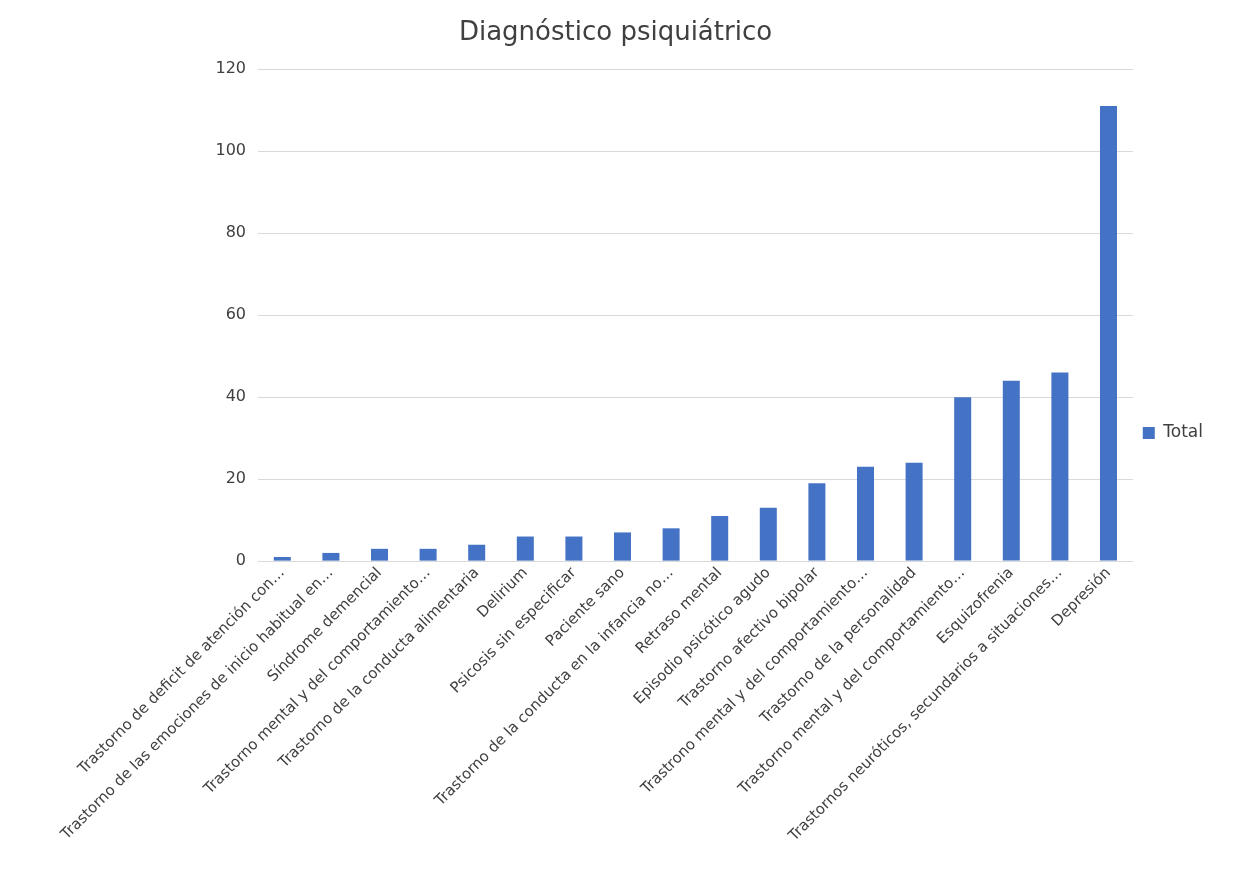  What do you see at coordinates (615, 31) in the screenshot?
I see `chart-title: Diagnóstico psiquiátrico` at bounding box center [615, 31].